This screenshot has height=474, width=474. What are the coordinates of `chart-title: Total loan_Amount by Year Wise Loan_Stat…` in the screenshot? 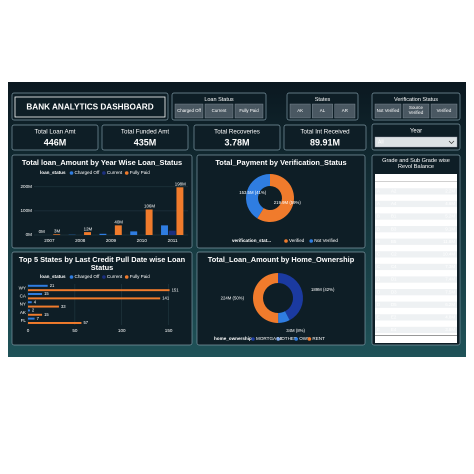 It's located at (102, 162).